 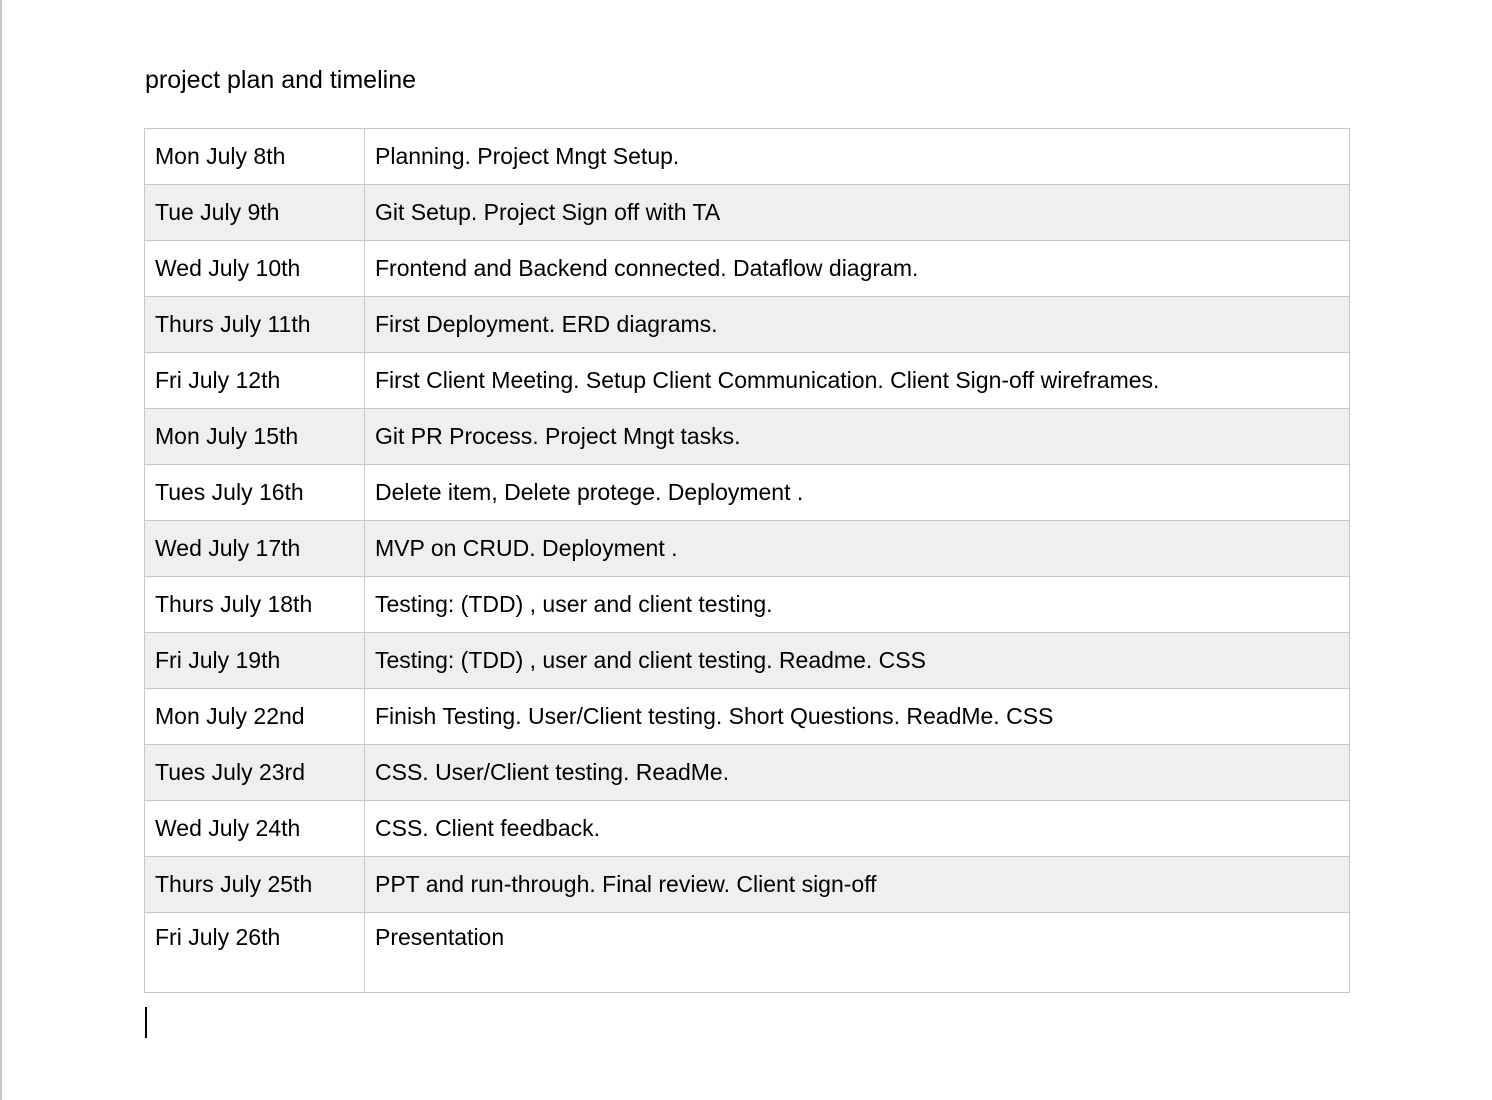 What do you see at coordinates (254, 828) in the screenshot?
I see `date-cell: Wed July 24th` at bounding box center [254, 828].